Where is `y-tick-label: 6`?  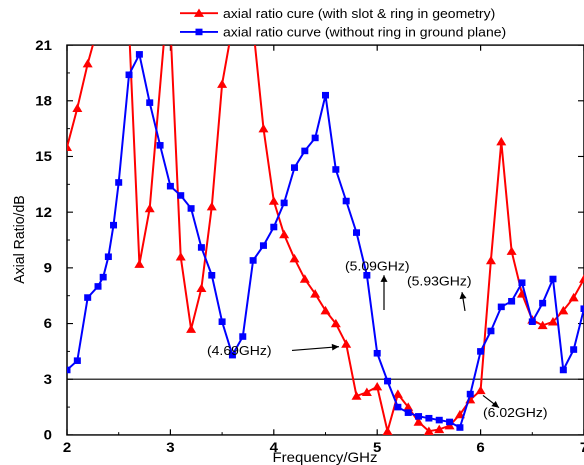 y-tick-label: 6 is located at coordinates (48, 324).